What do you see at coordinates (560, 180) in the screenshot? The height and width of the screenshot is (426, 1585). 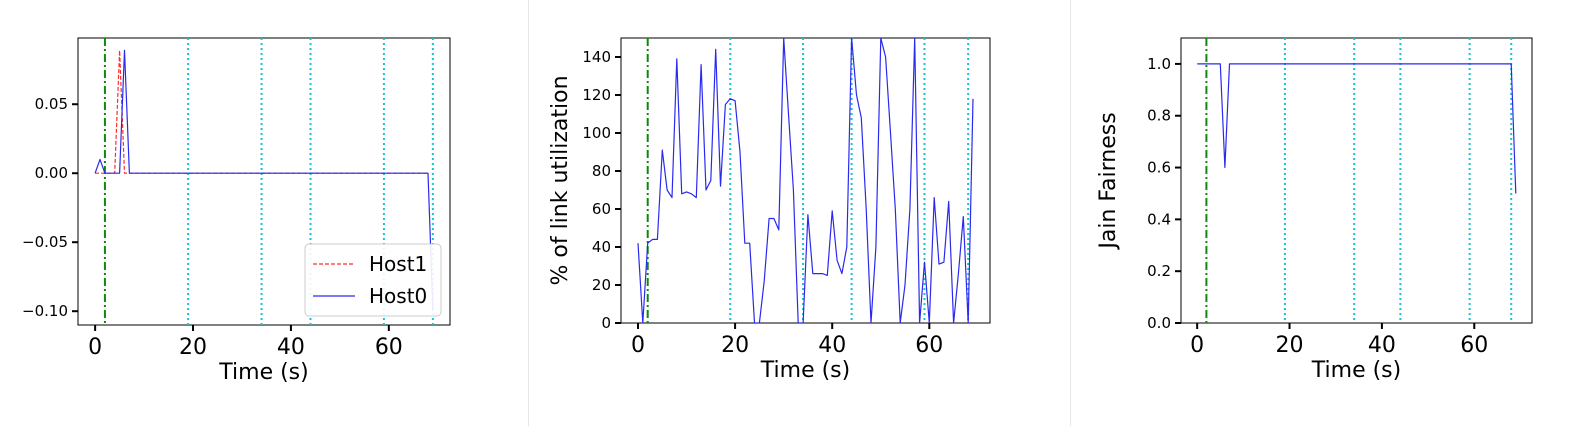 I see `y-axis-label: % of link utilization` at bounding box center [560, 180].